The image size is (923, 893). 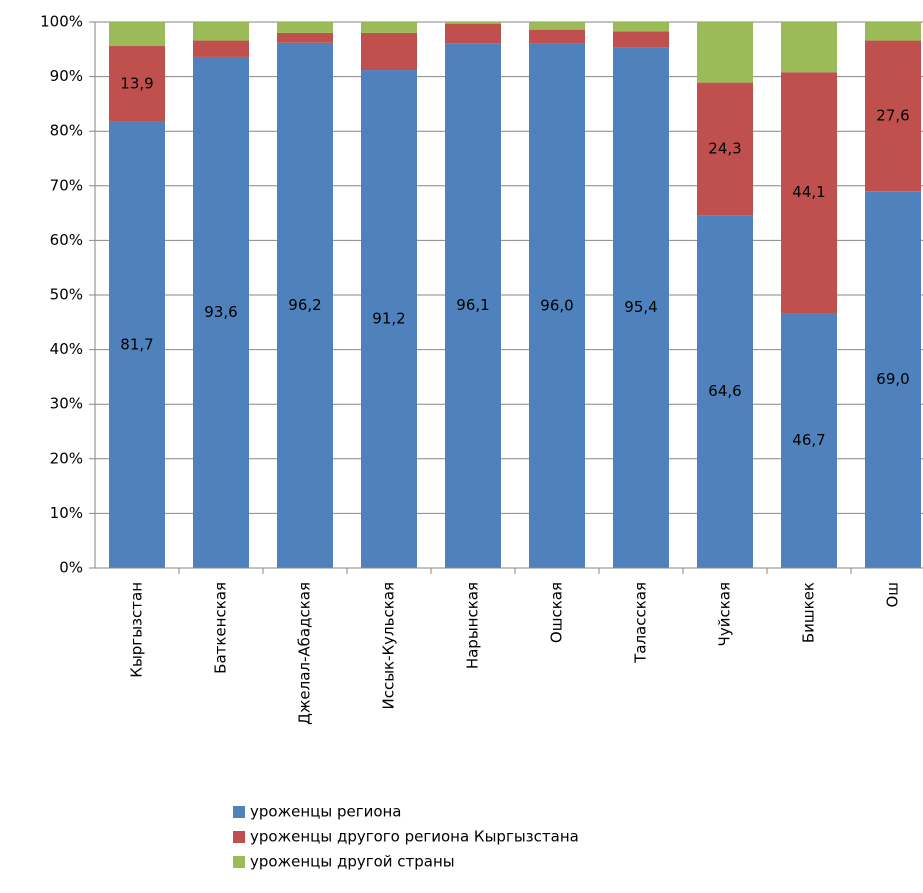 I want to click on y-tick-label: 60%, so click(x=66, y=240).